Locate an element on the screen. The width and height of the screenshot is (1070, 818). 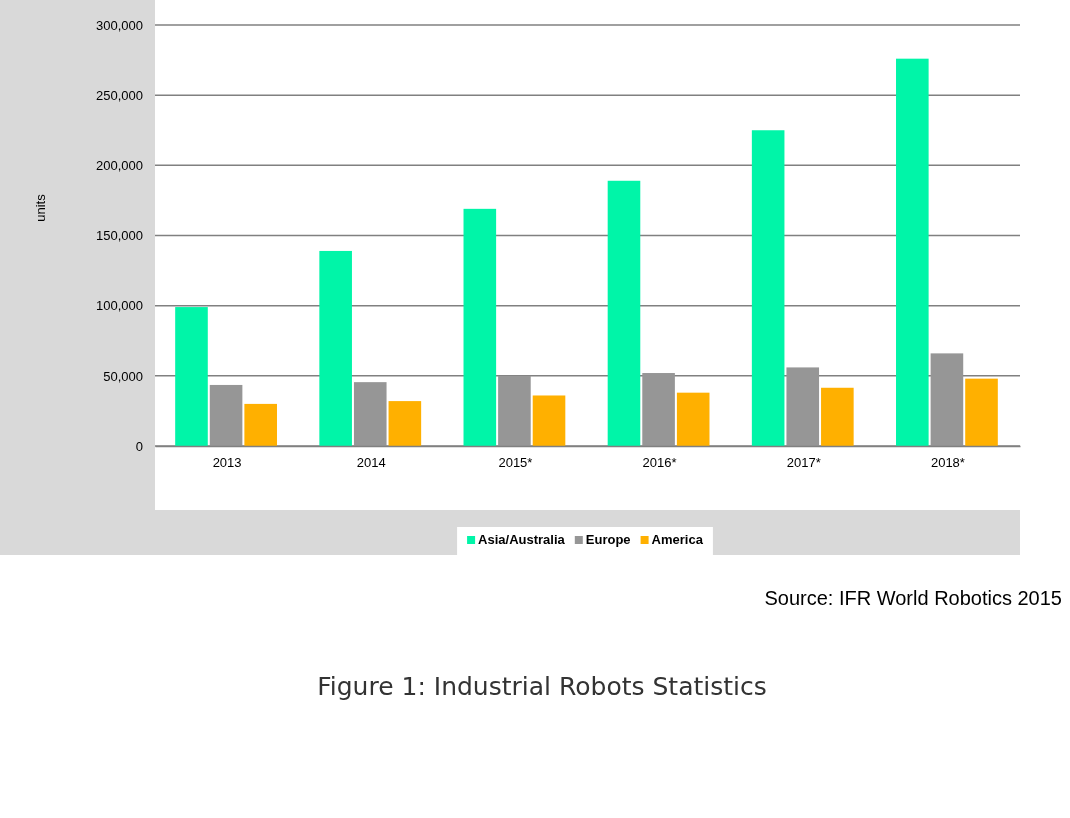
legend-label: Europe is located at coordinates (608, 539).